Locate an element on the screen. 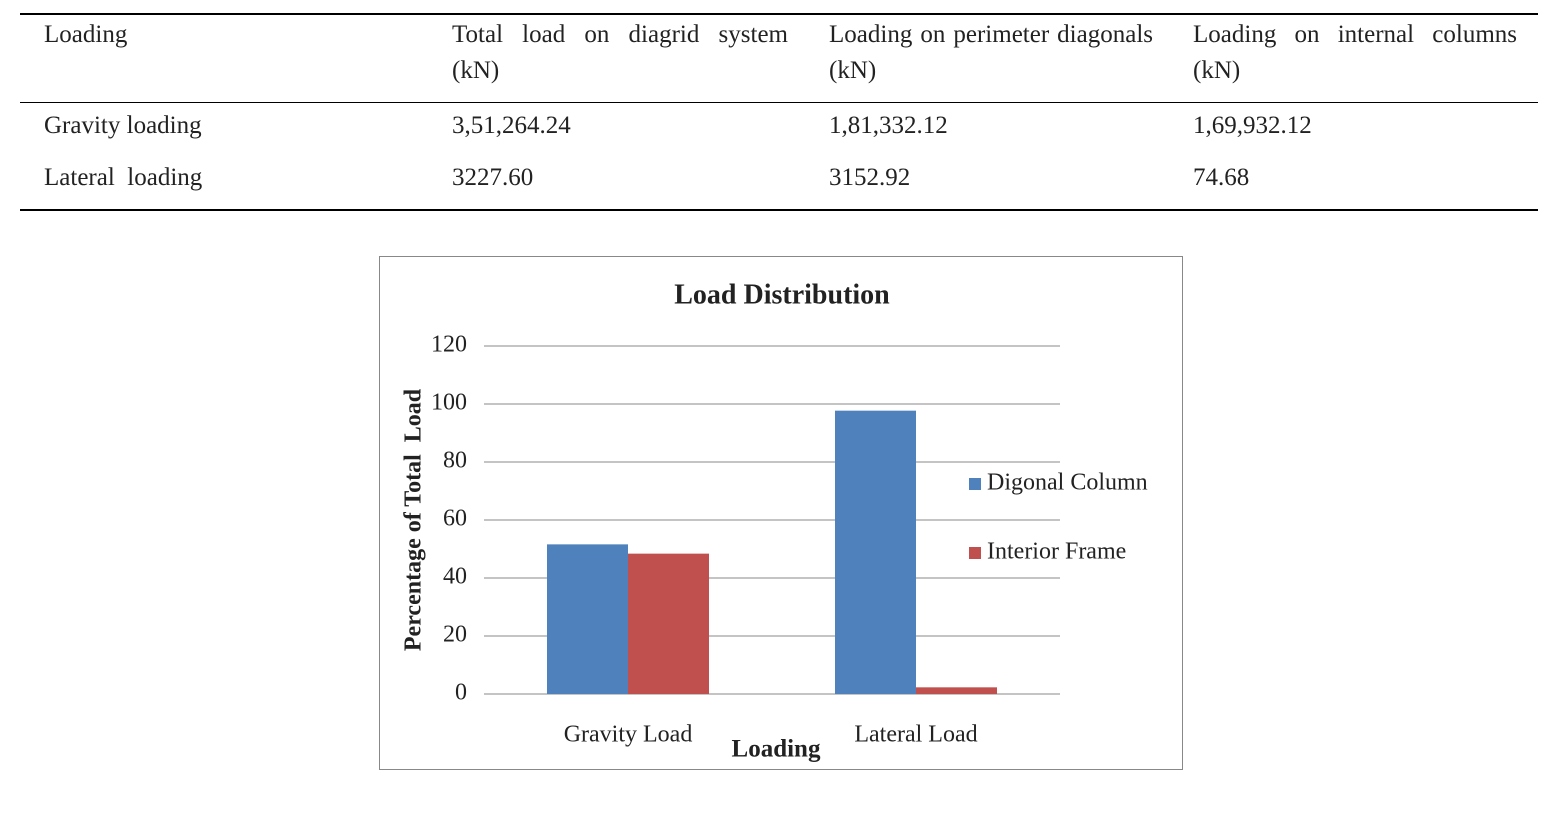  chart-title: Load Distribution is located at coordinates (782, 294).